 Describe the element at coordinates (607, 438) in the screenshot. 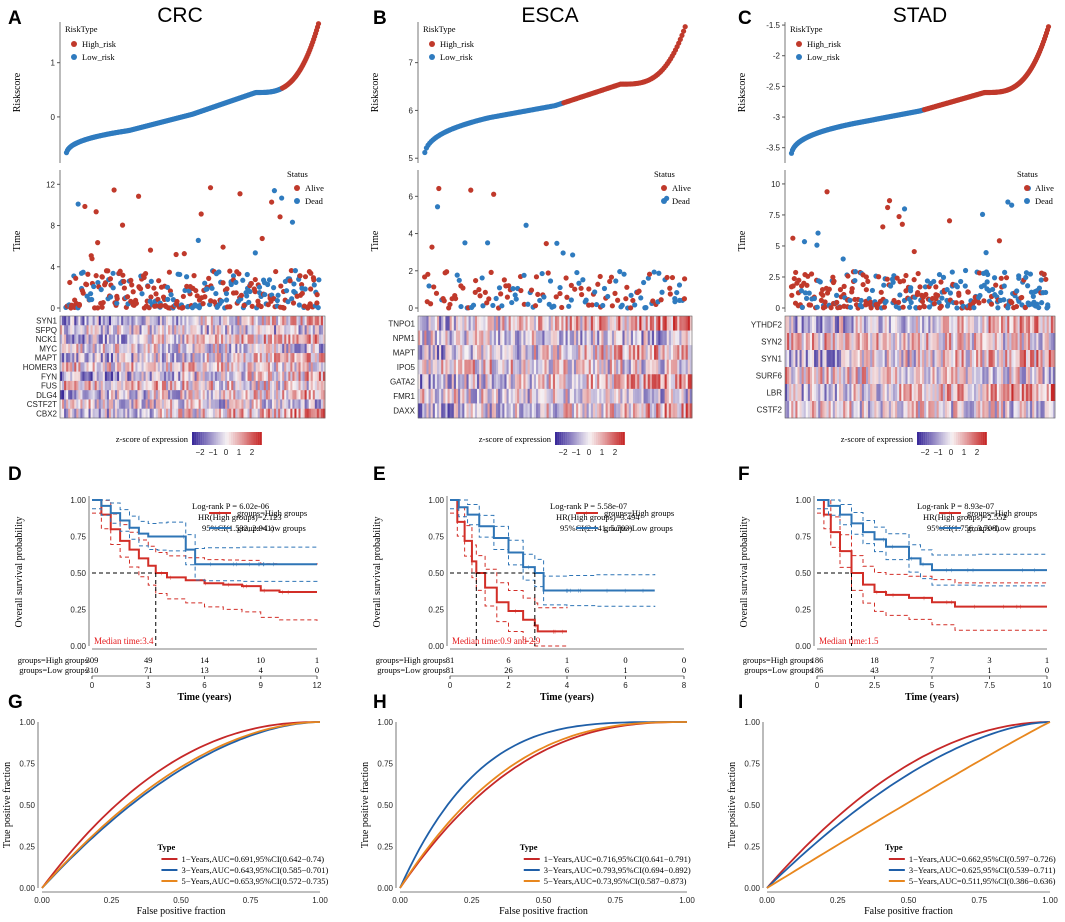

I see `colorbar-step` at that location.